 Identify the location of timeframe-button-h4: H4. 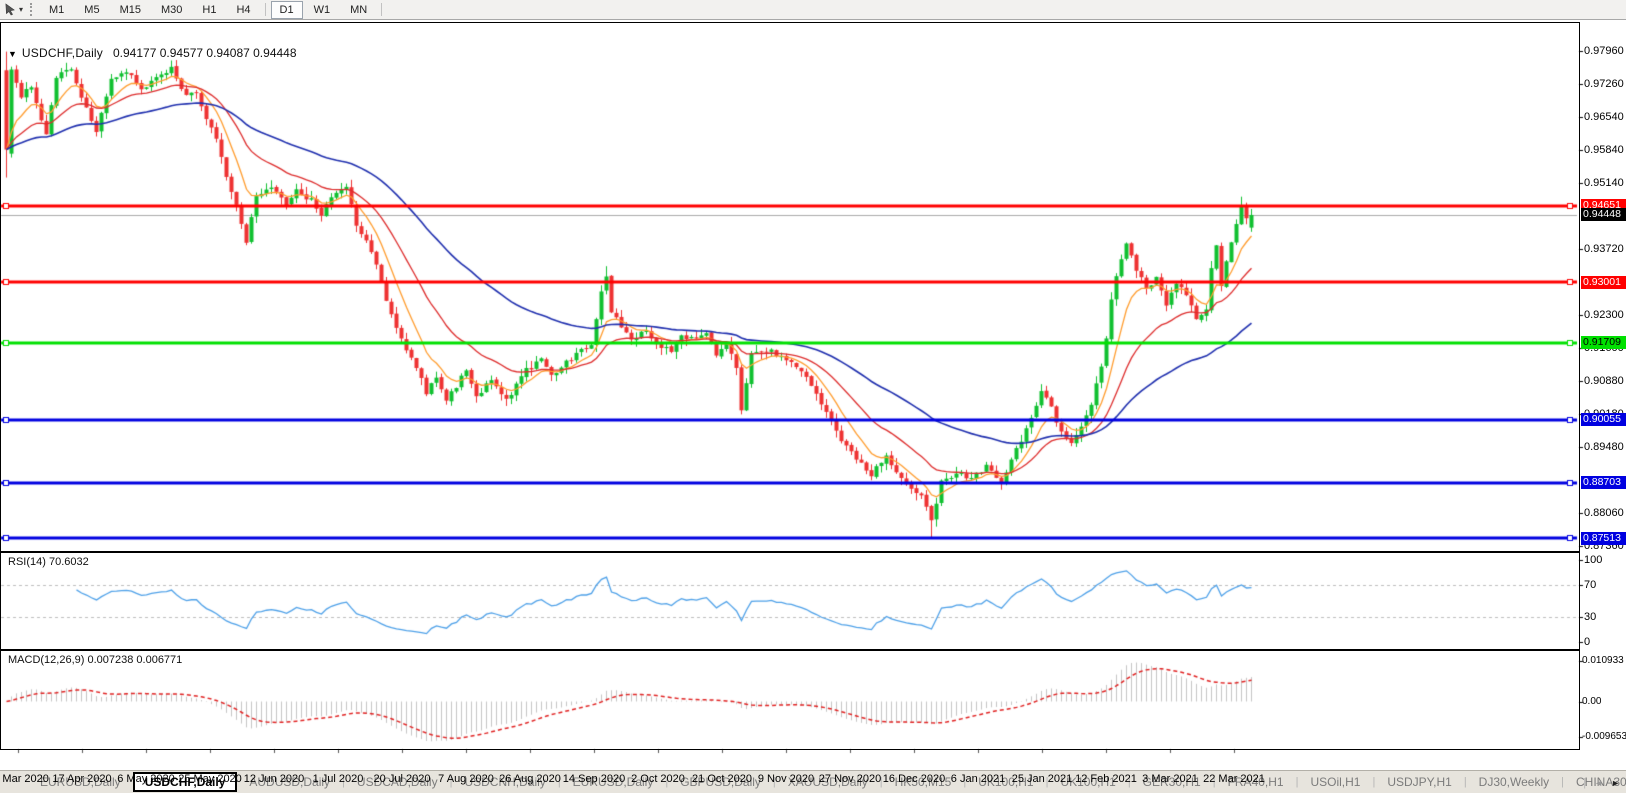
(243, 9).